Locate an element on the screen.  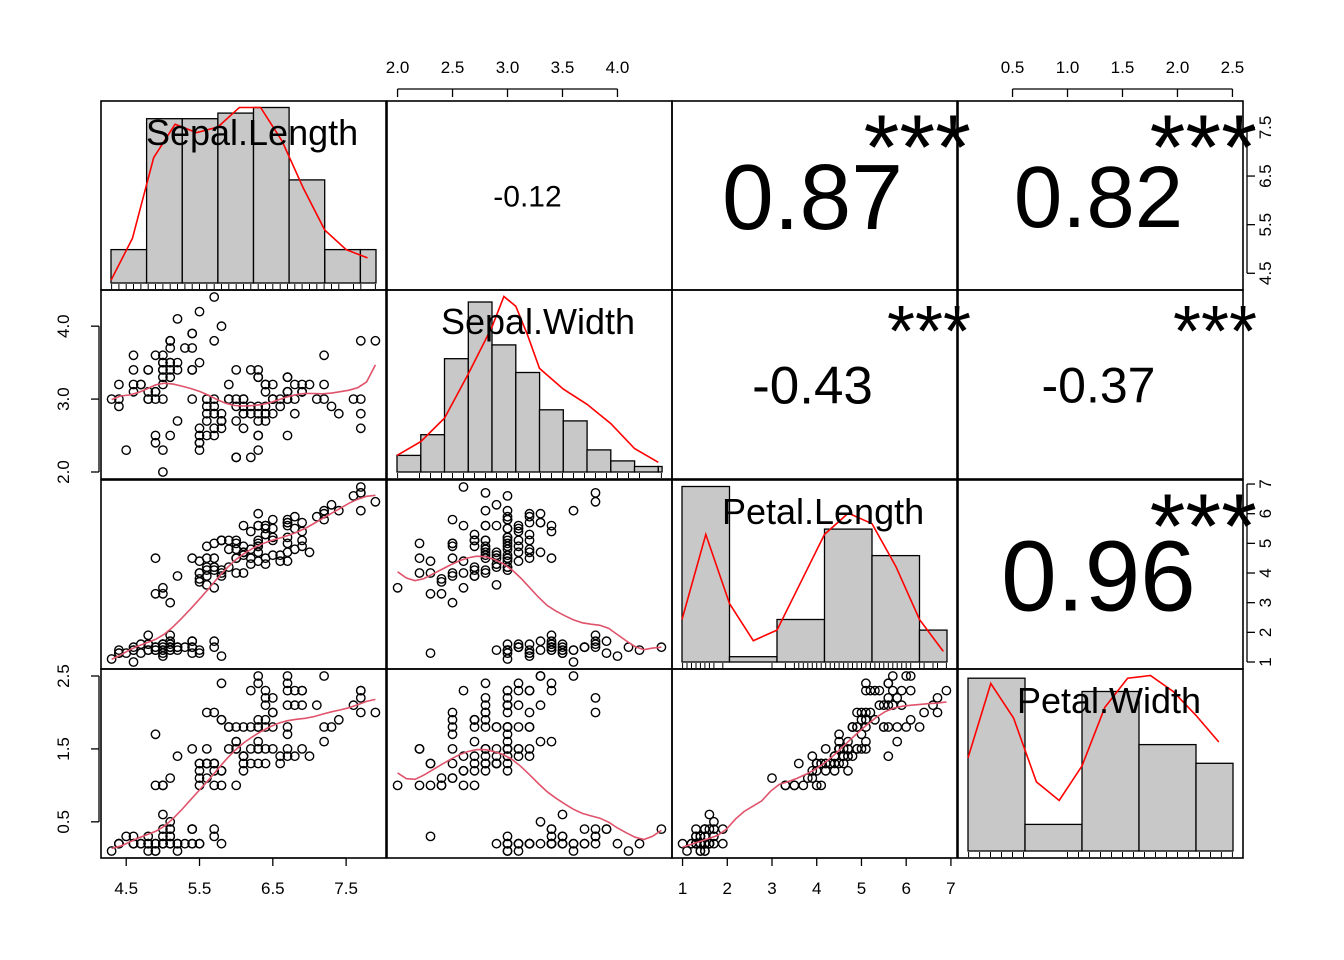
density-curve is located at coordinates (527, 379).